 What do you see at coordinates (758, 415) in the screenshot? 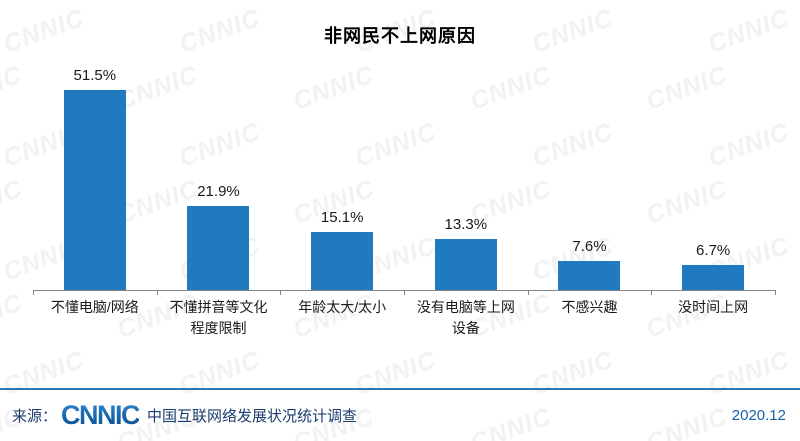
I see `footer-date: 2020.12` at bounding box center [758, 415].